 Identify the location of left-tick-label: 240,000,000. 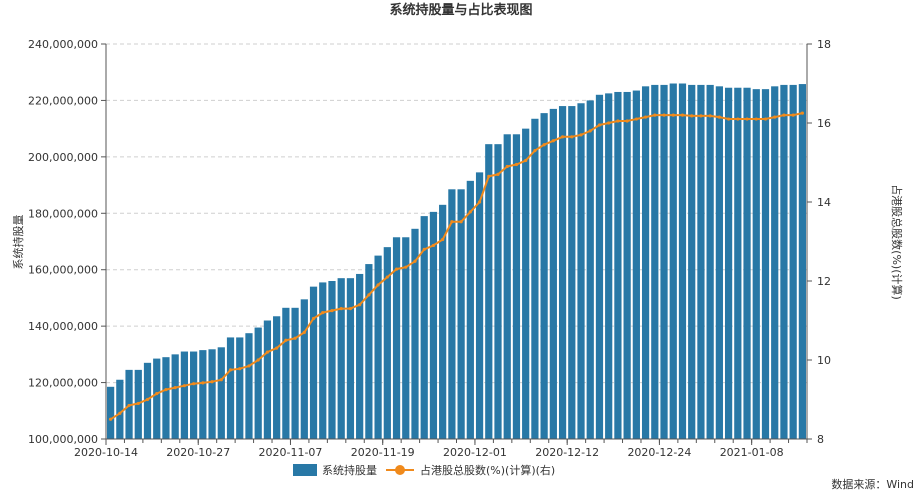
(63, 44).